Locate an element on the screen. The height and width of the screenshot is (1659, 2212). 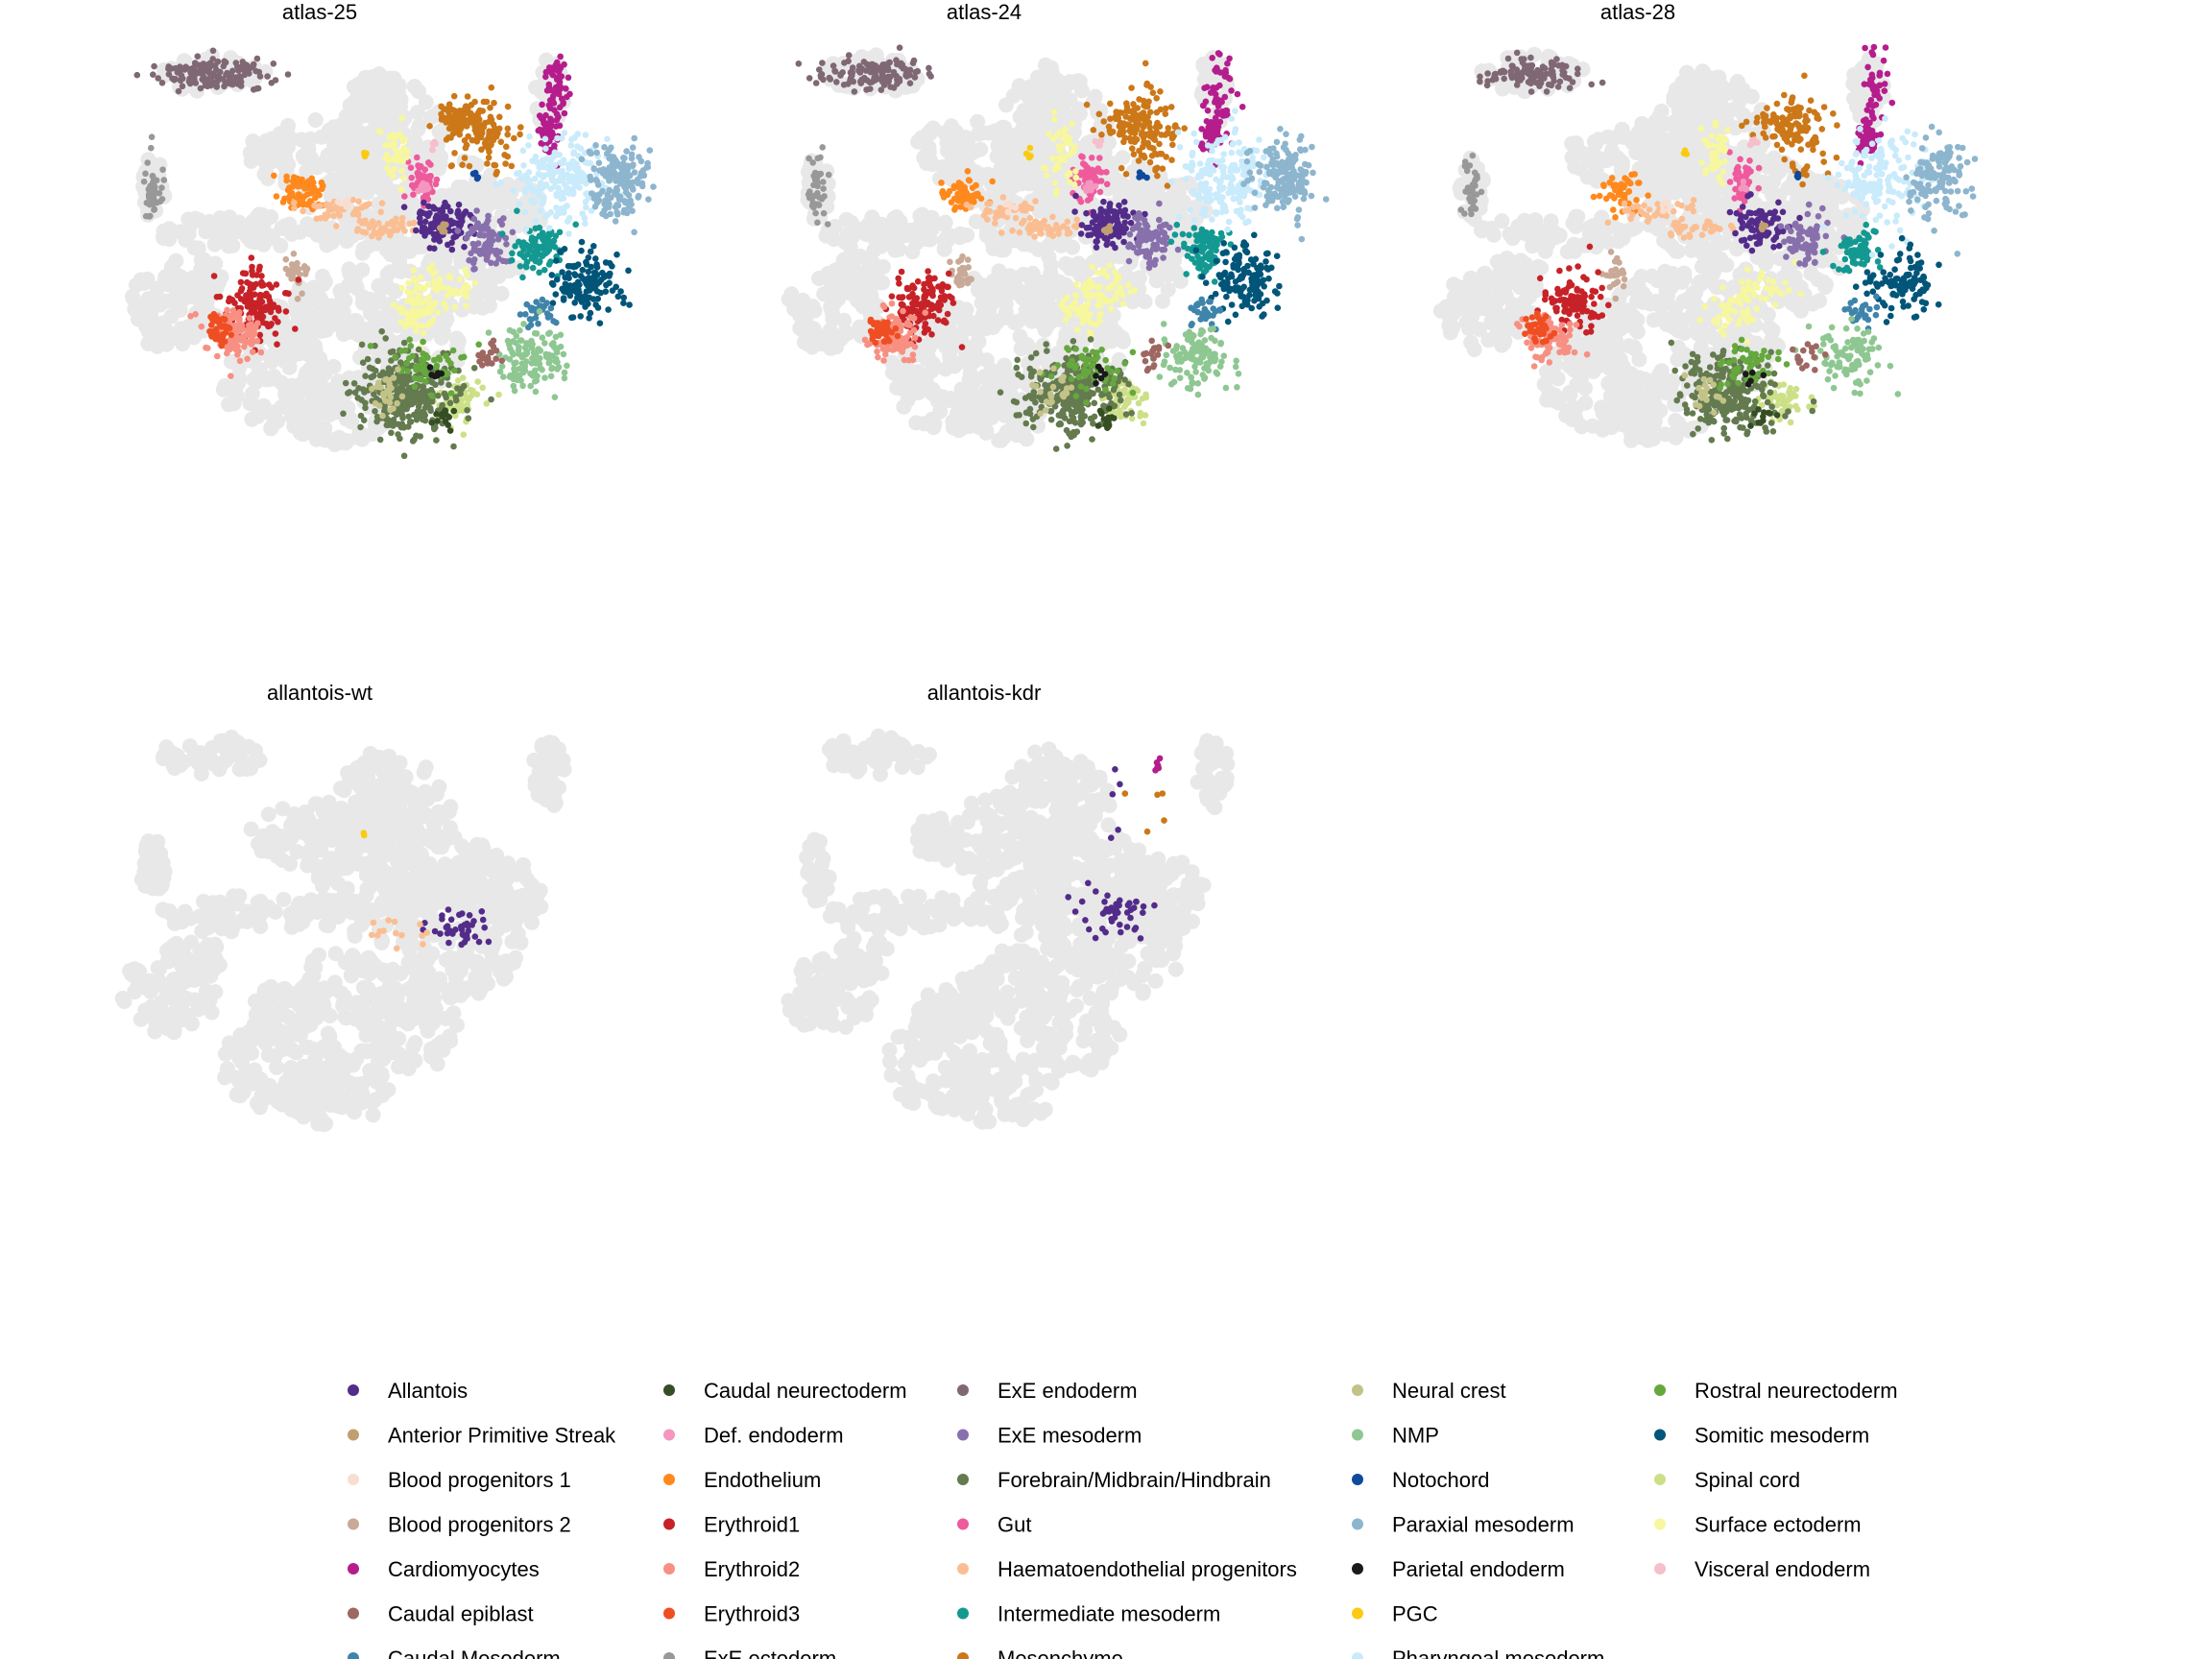
cell-erythroid3 is located at coordinates (211, 336).